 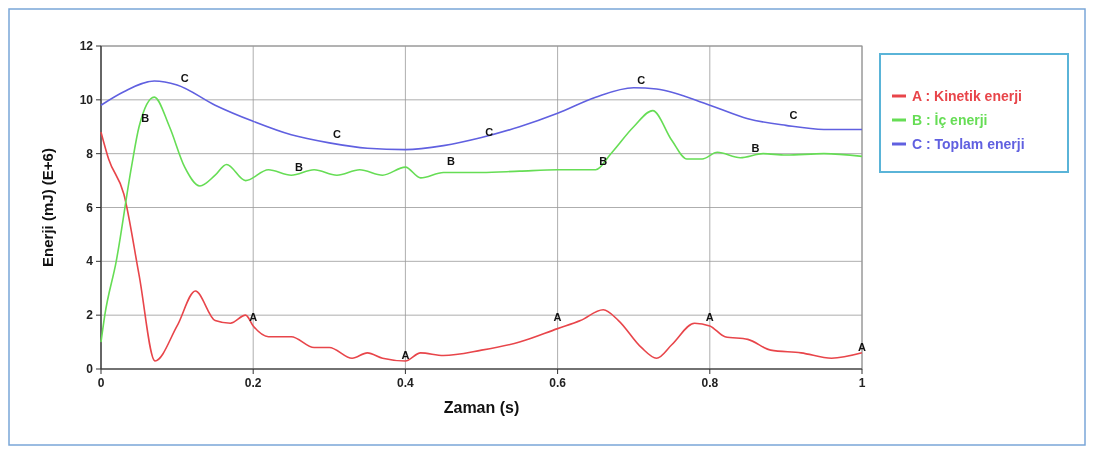 What do you see at coordinates (253, 383) in the screenshot?
I see `x-tick-label: 0.2` at bounding box center [253, 383].